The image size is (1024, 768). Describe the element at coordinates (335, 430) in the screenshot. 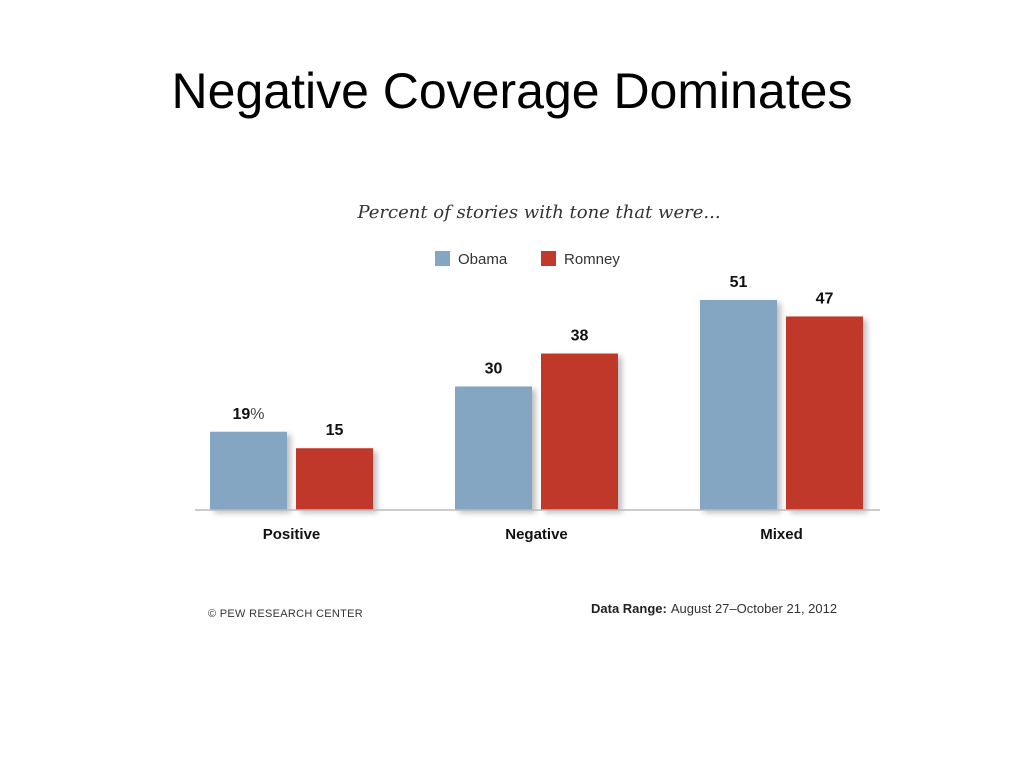

I see `value-label-romney-positive: 15` at that location.